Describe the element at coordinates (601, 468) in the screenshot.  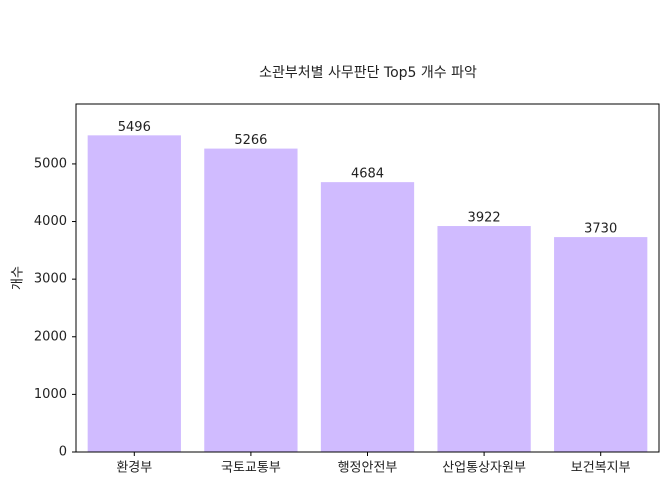
I see `x-tick-label: 보건복지부` at that location.